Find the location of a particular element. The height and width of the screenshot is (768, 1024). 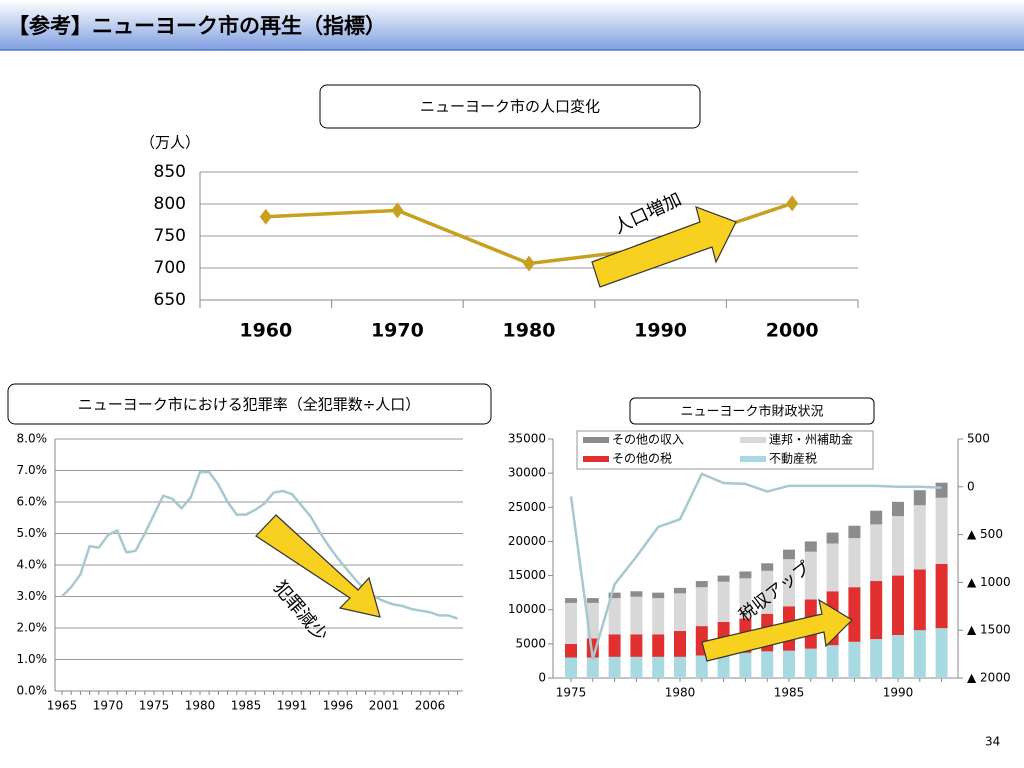

y-tick-label: 700 is located at coordinates (170, 268).